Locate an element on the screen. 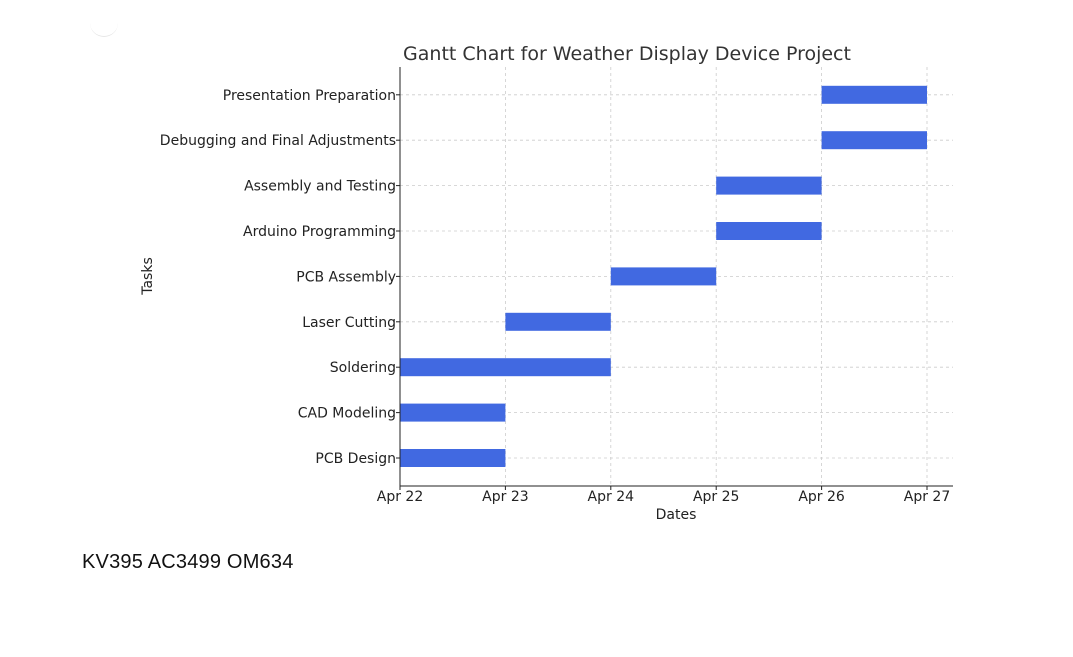 This screenshot has width=1073, height=657. caption-text: KV395 AC3499 OM634 is located at coordinates (188, 562).